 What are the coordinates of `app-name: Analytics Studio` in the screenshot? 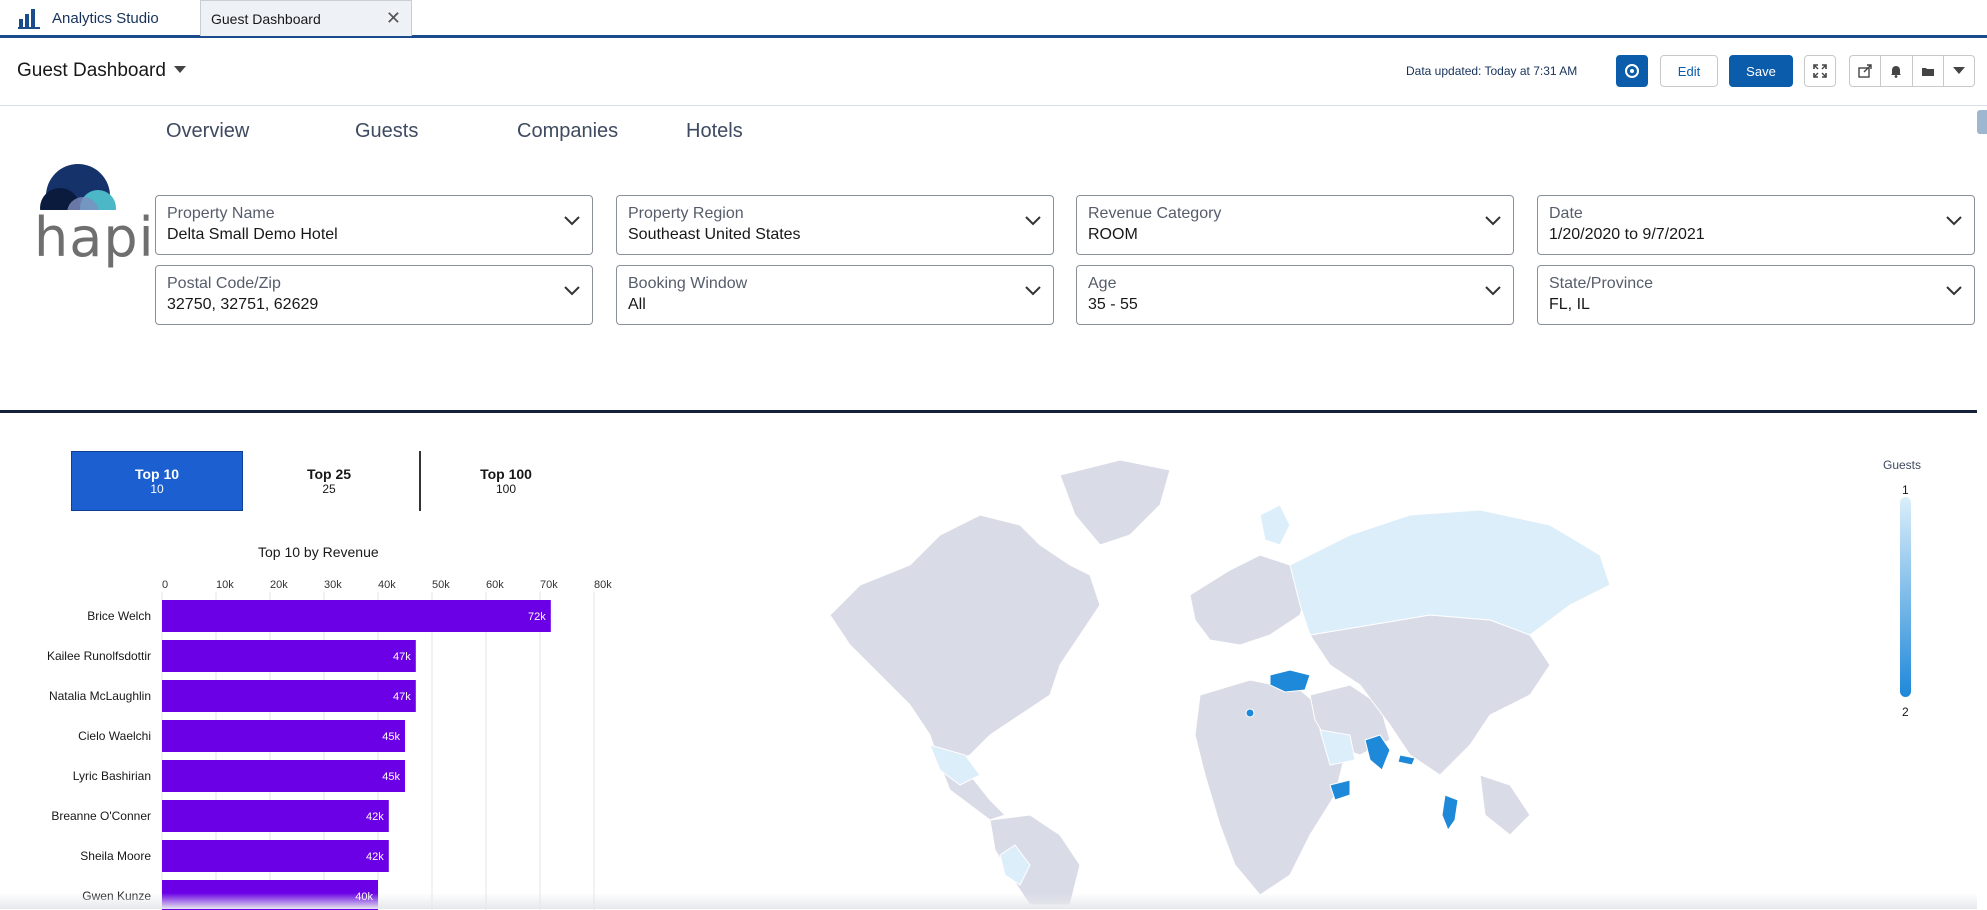 It's located at (105, 18).